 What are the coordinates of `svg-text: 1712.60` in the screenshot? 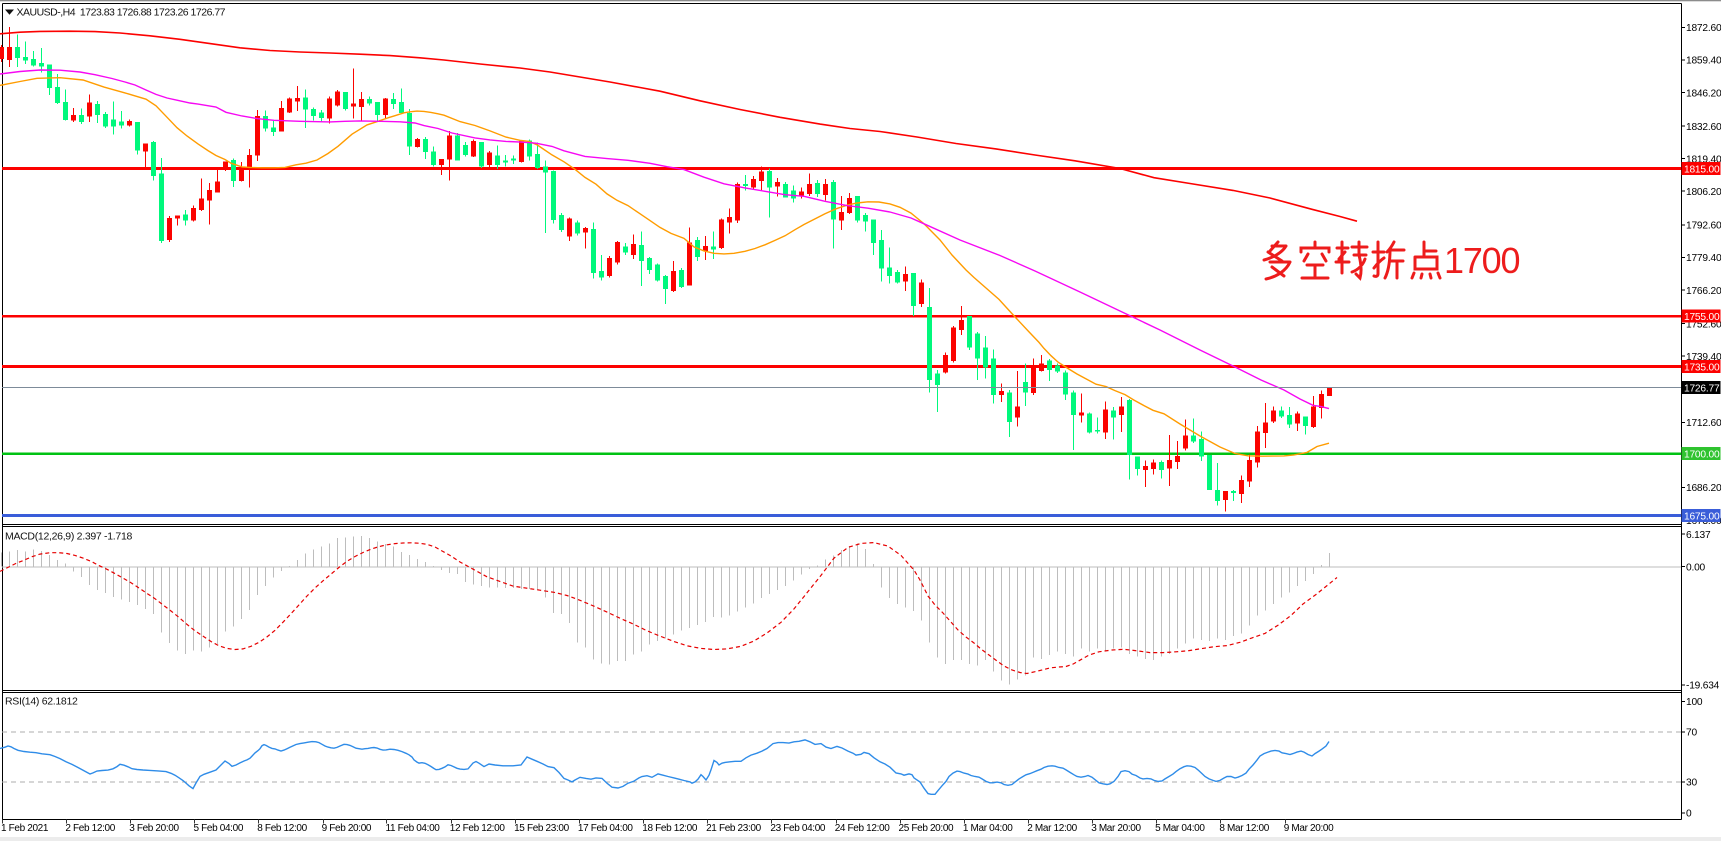 It's located at (1703, 423).